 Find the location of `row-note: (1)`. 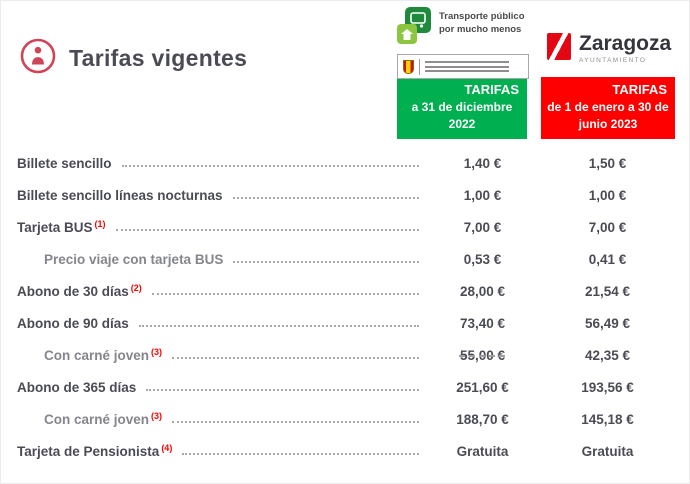

row-note: (1) is located at coordinates (100, 223).